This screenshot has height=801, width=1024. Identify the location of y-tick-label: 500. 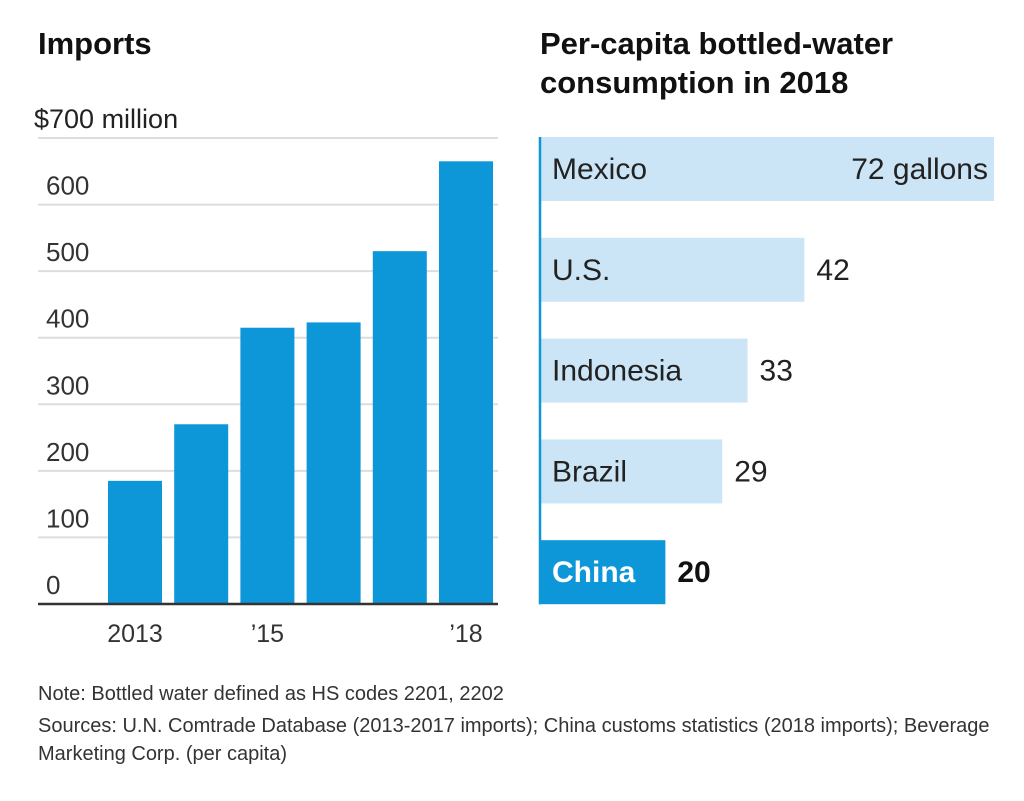
(67, 252).